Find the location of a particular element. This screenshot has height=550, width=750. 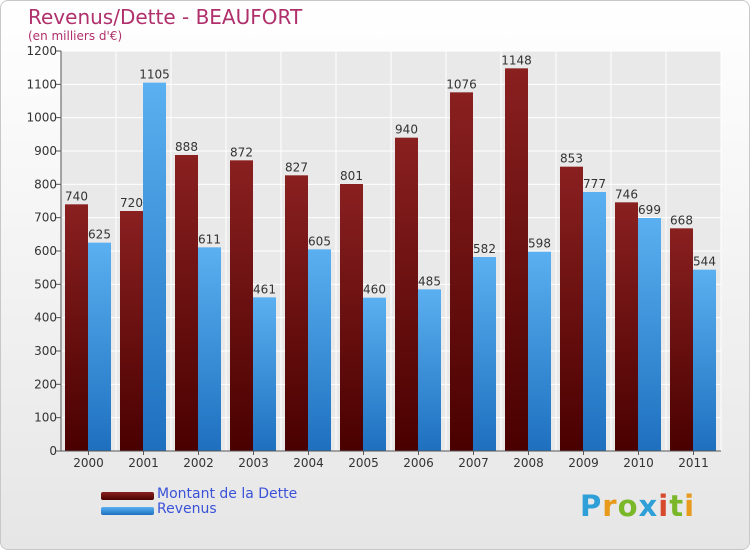

logo-letter: r is located at coordinates (610, 506).